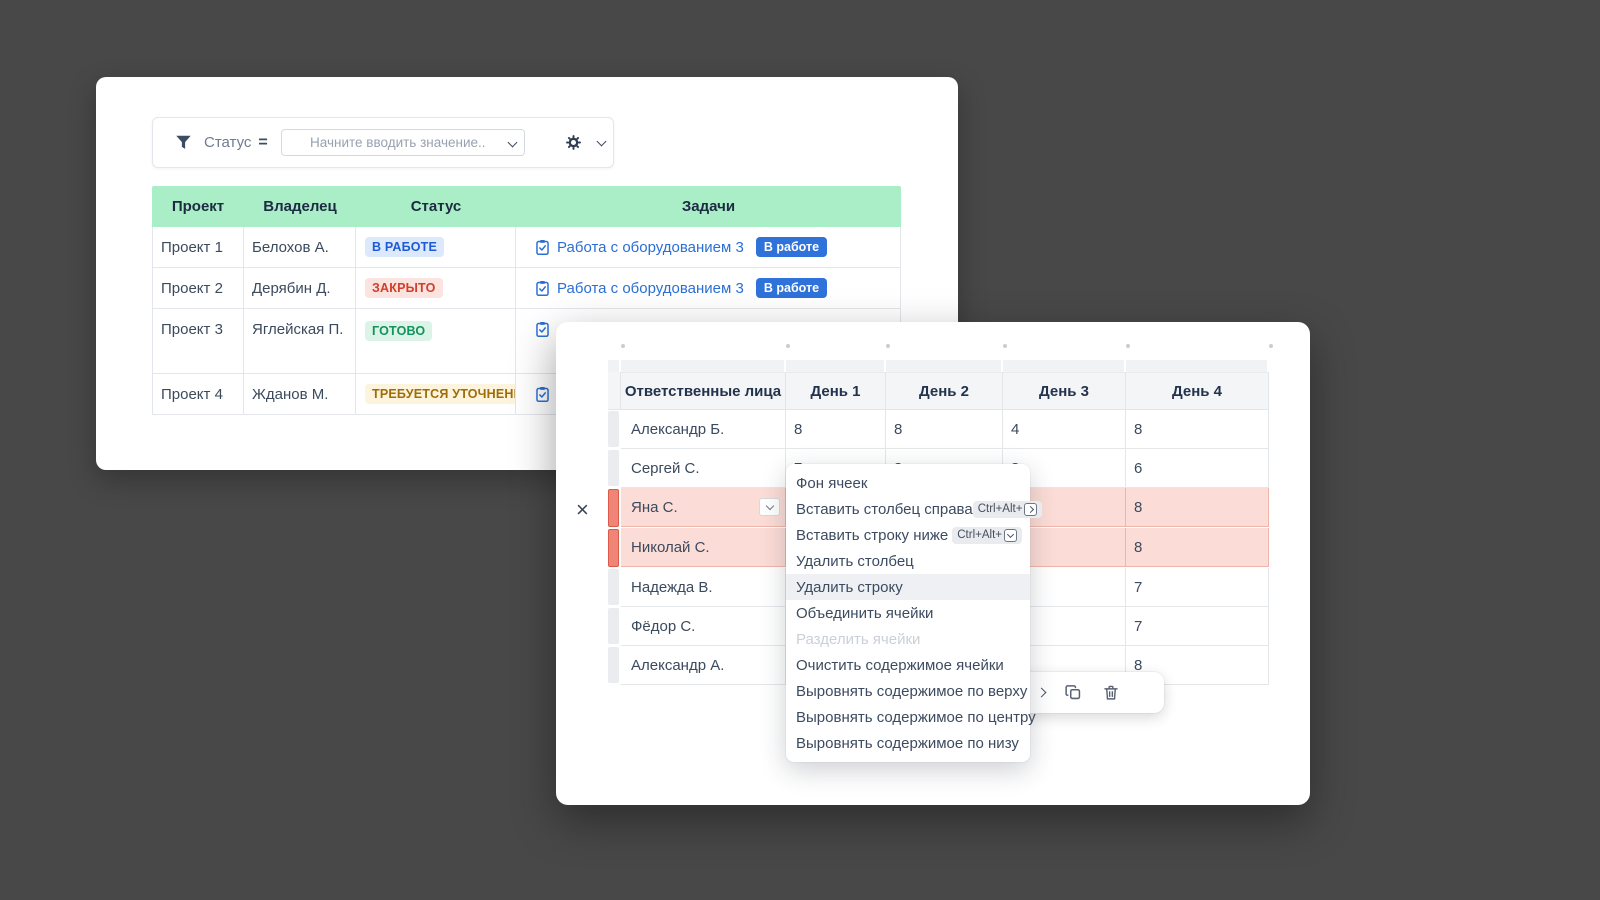  What do you see at coordinates (526, 341) in the screenshot?
I see `project-table-row: Проект 3 Яглейская П. ГОТОВО` at bounding box center [526, 341].